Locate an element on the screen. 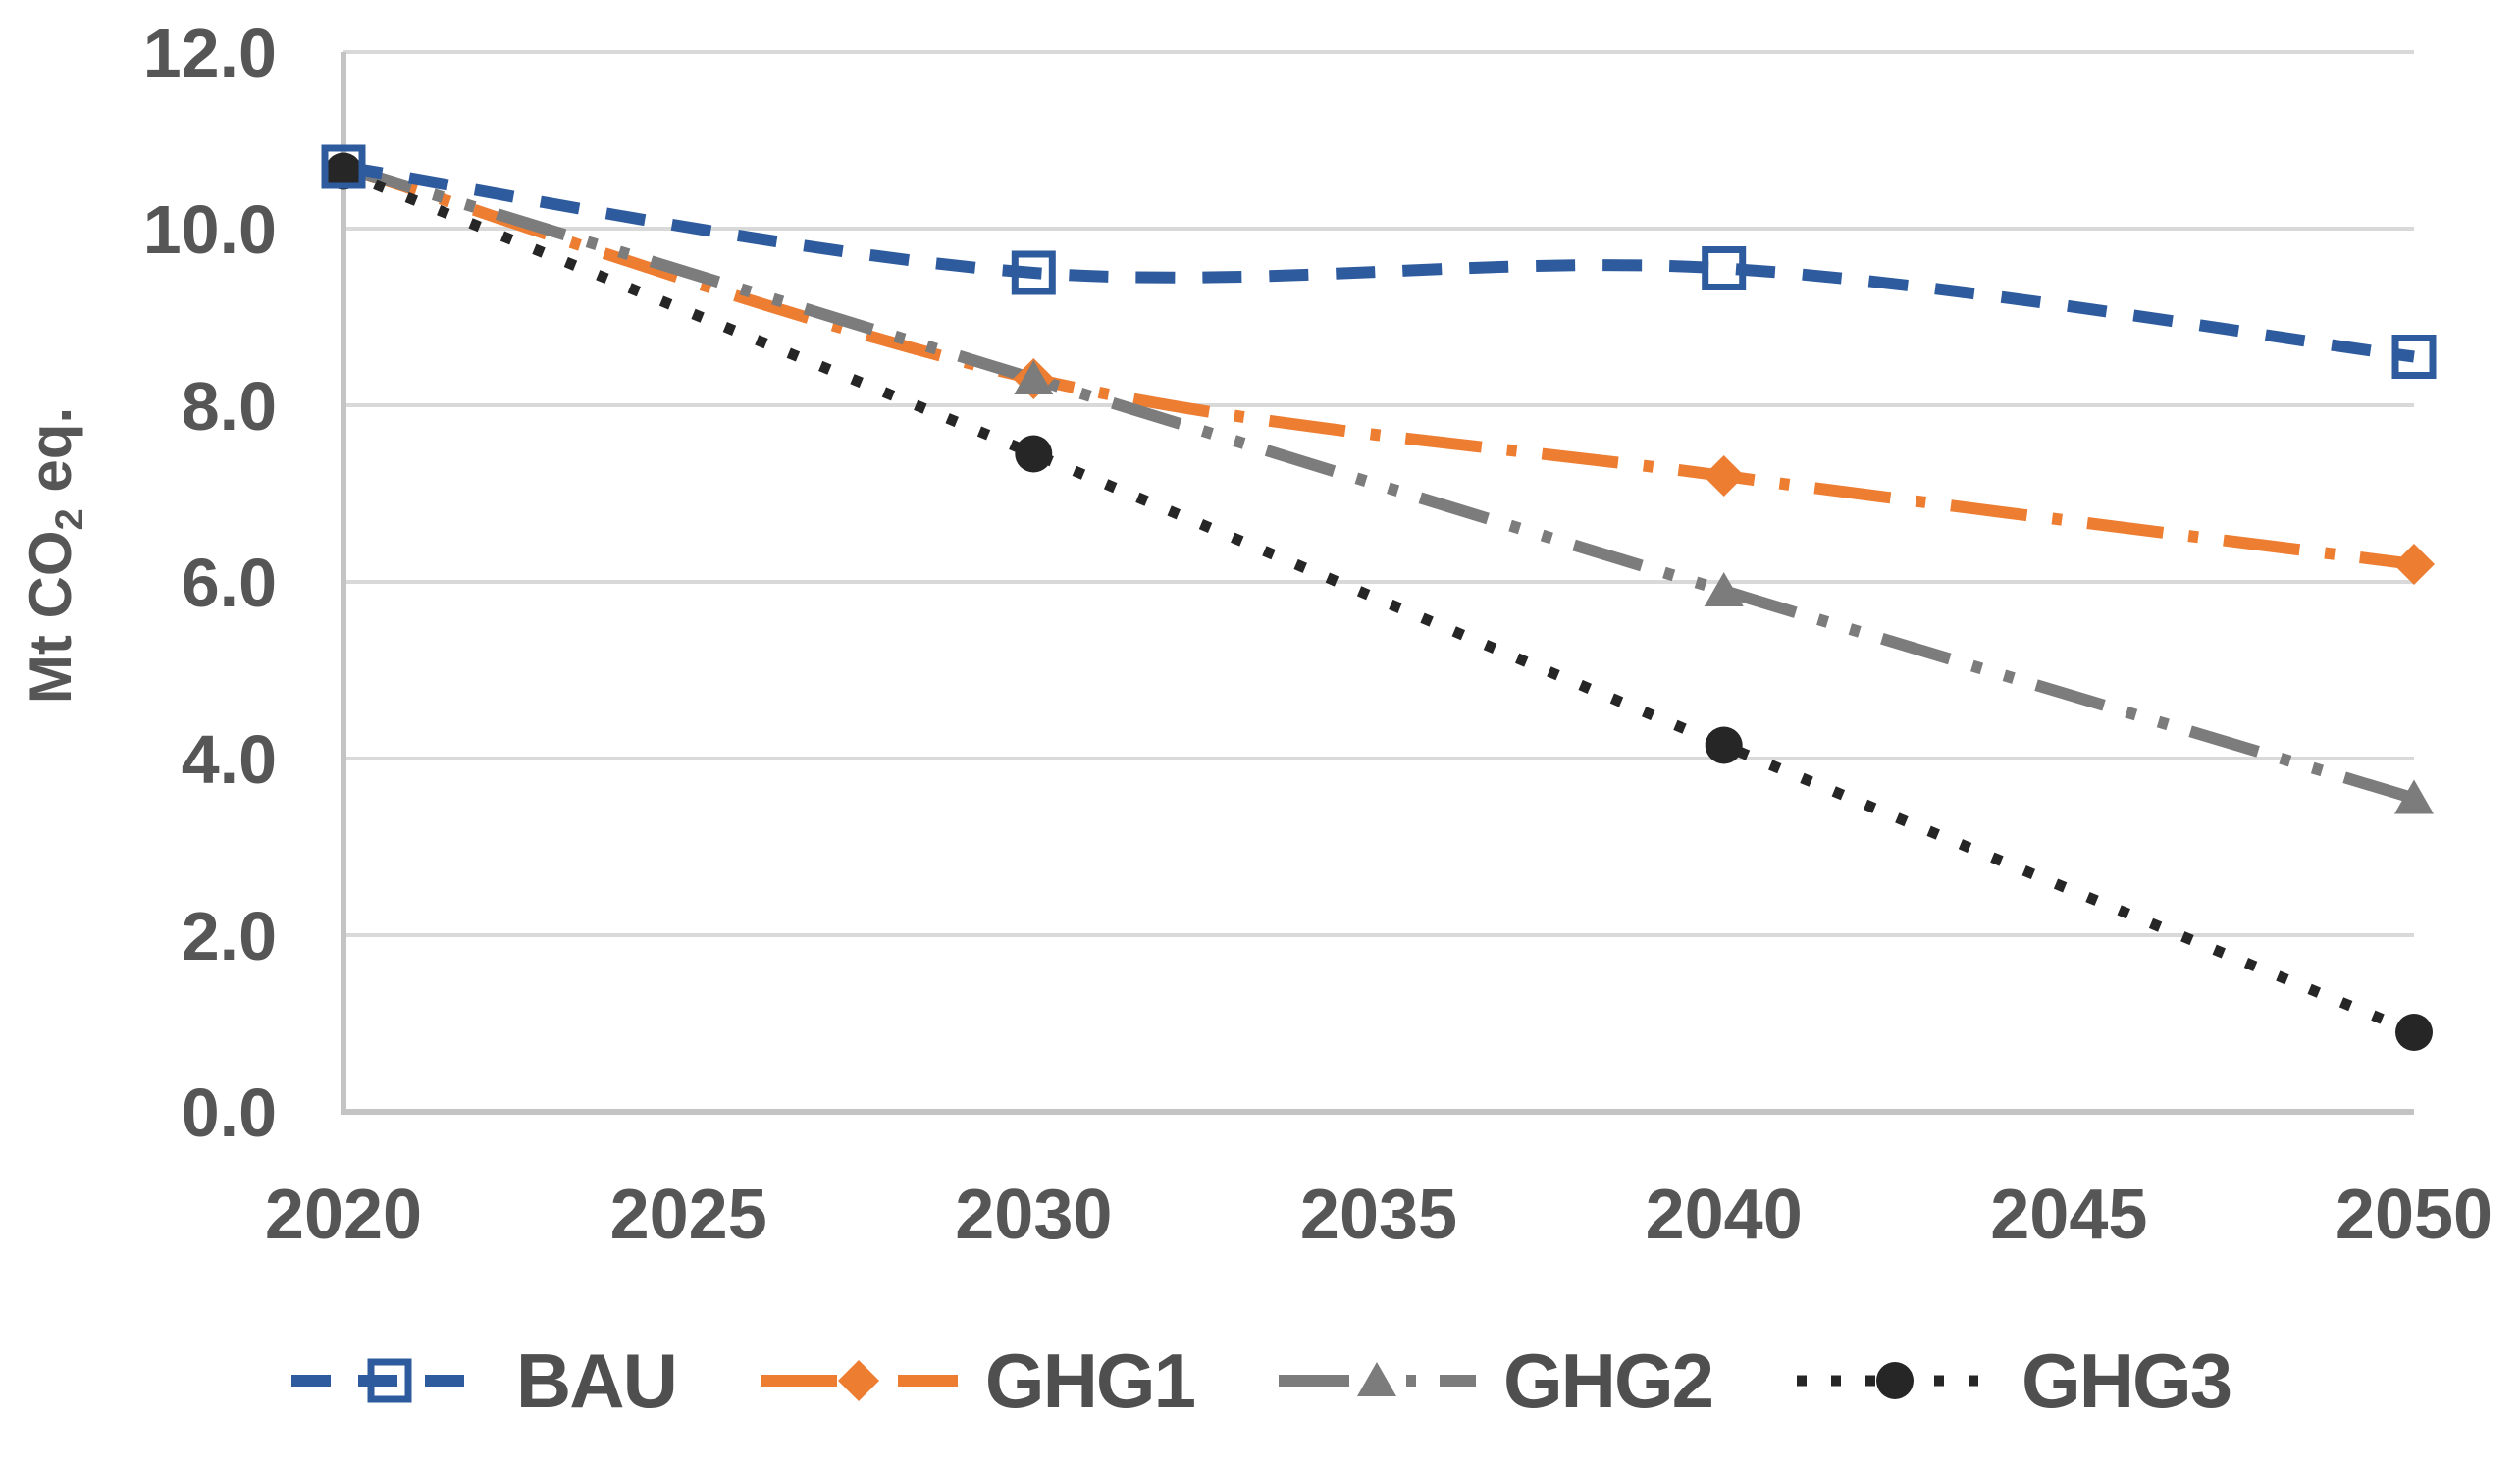 The width and height of the screenshot is (2520, 1467). legend-item-ghg3: GHG3 is located at coordinates (2013, 1380).